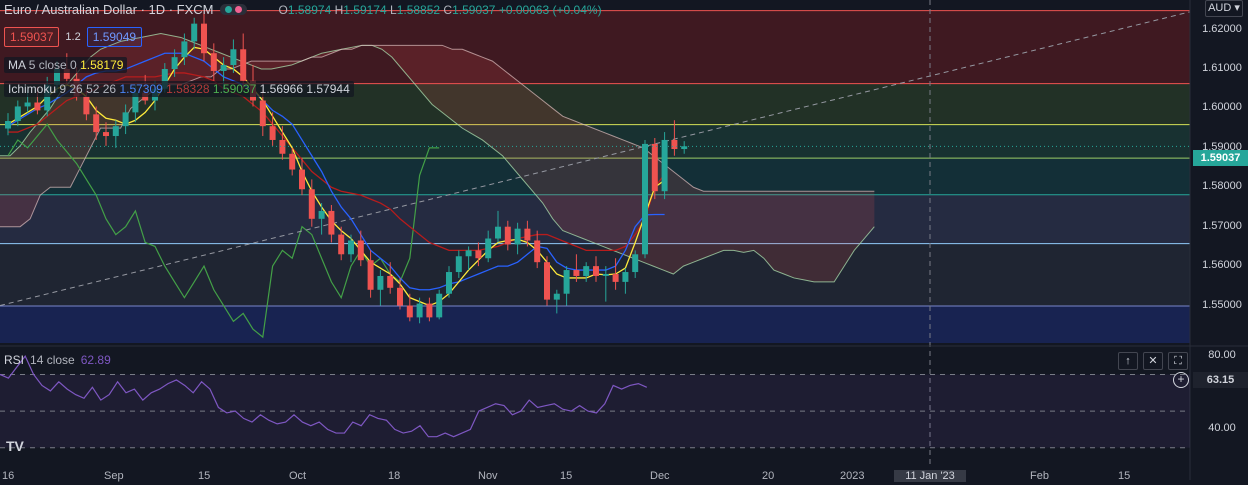  What do you see at coordinates (1181, 380) in the screenshot?
I see `add-plus-icon: +` at bounding box center [1181, 380].